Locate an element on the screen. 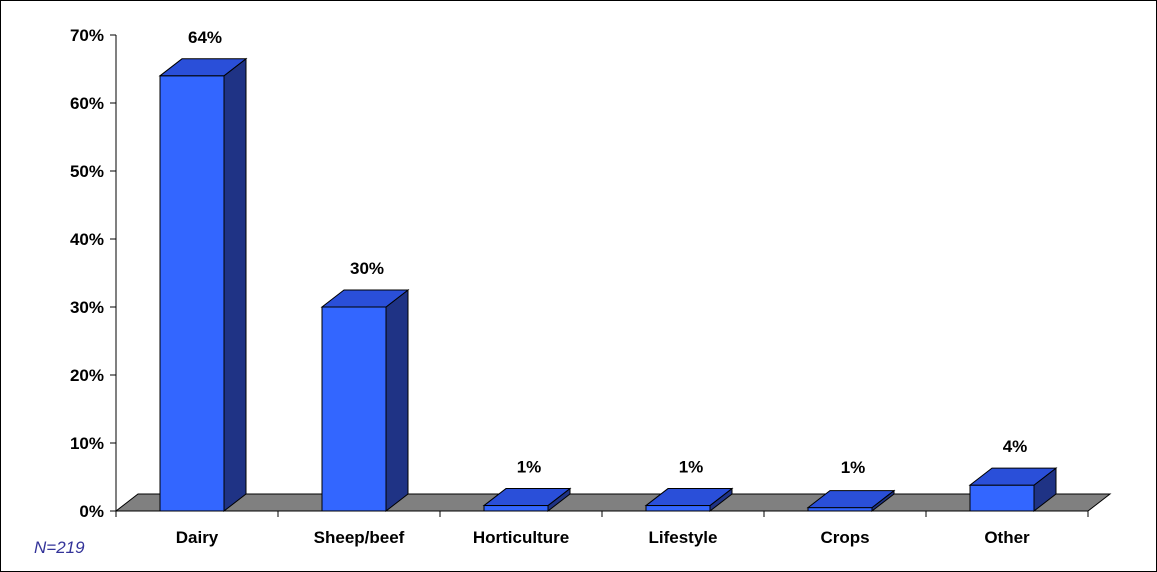 Image resolution: width=1157 pixels, height=572 pixels. y-tick-label: 10% is located at coordinates (87, 443).